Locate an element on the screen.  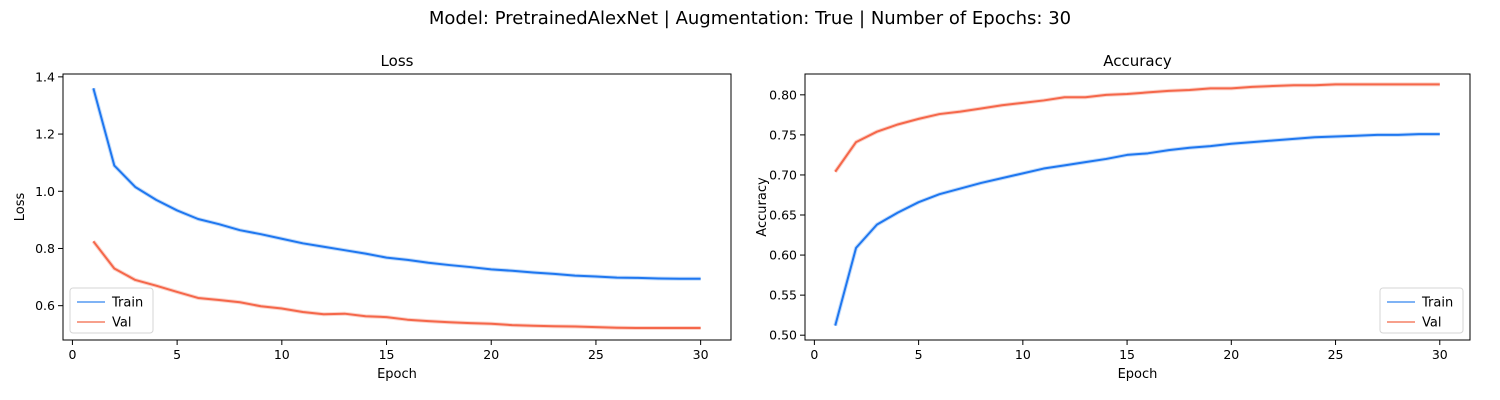
accuracy-legend-label-val: Val is located at coordinates (1431, 323).